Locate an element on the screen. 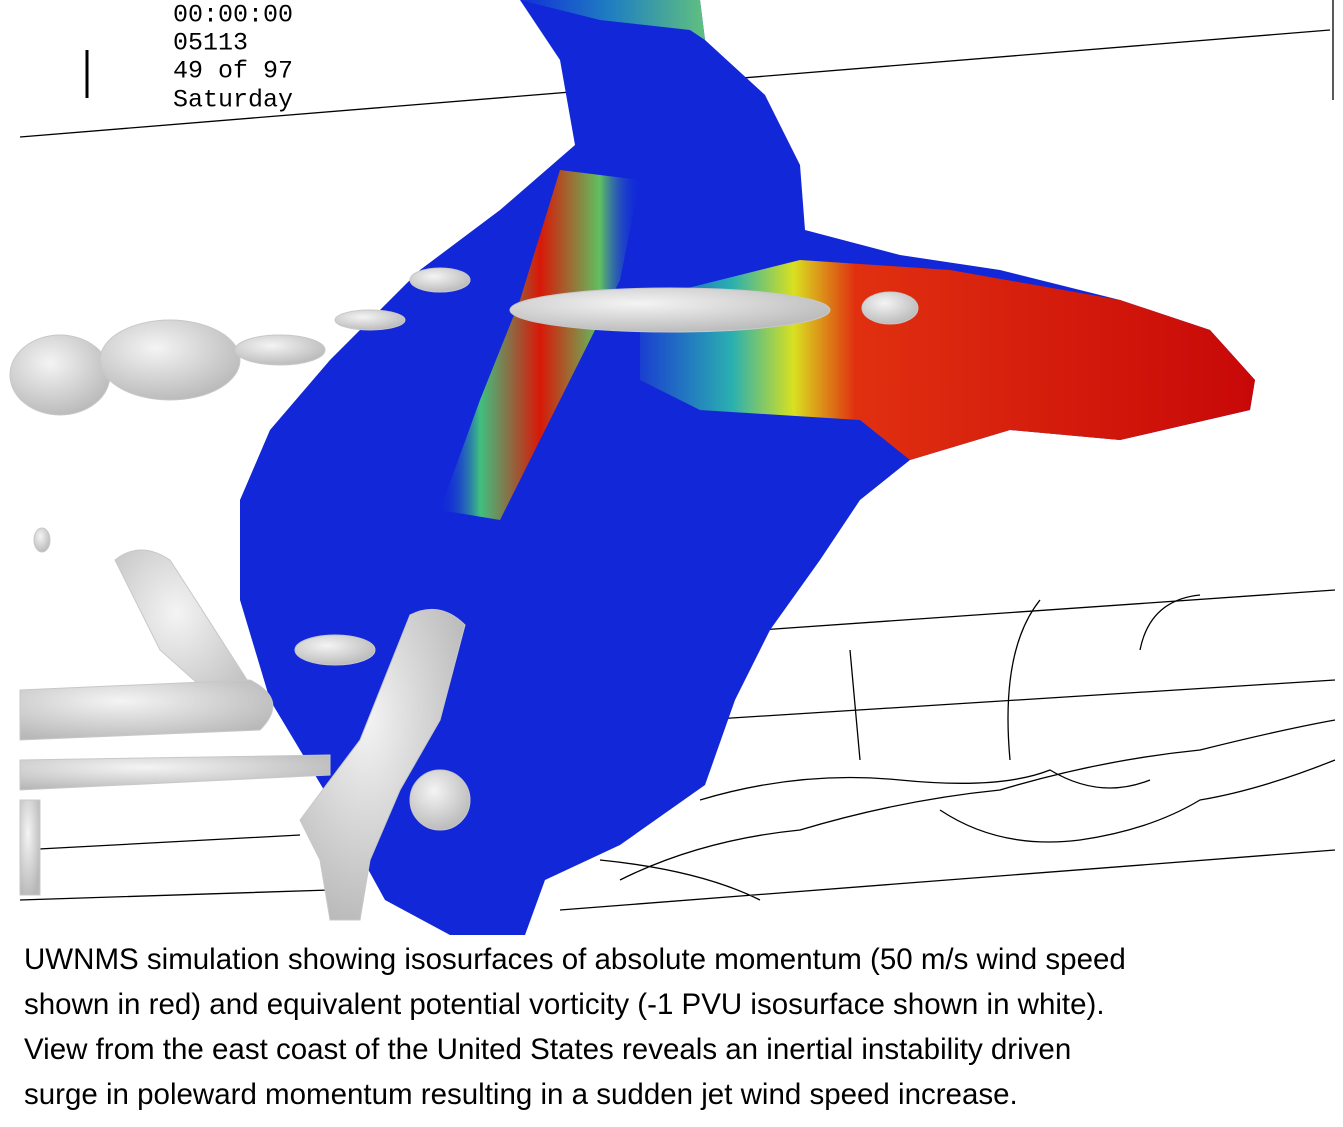 The image size is (1343, 1127). overlay-date: 05113 is located at coordinates (210, 43).